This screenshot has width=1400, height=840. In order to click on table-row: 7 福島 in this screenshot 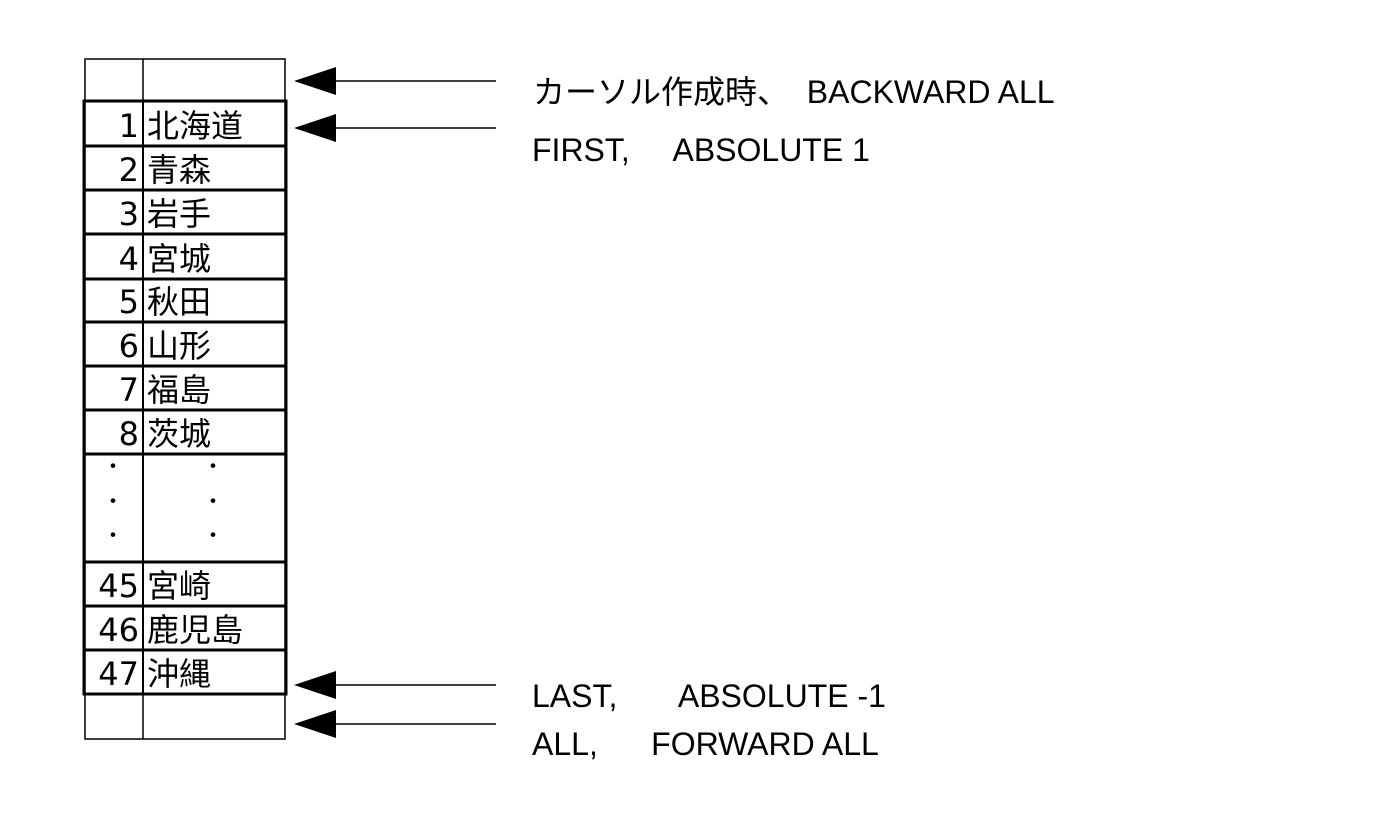, I will do `click(185, 386)`.